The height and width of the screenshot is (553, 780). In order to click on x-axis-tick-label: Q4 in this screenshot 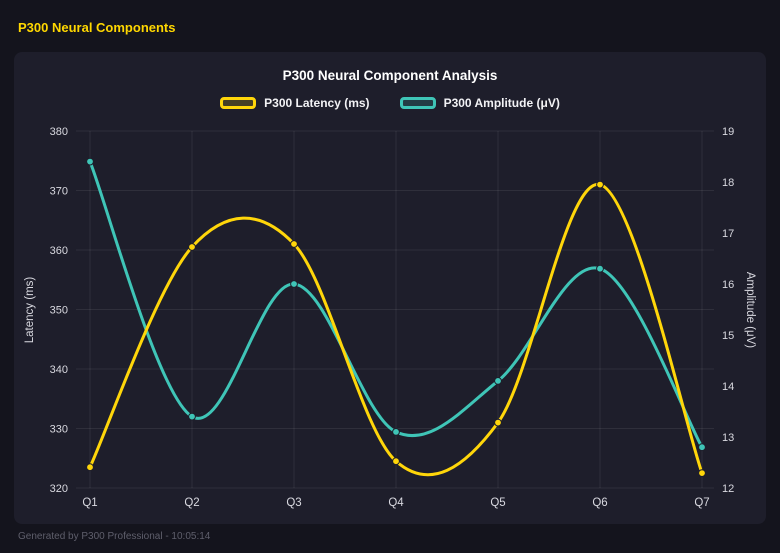, I will do `click(396, 503)`.